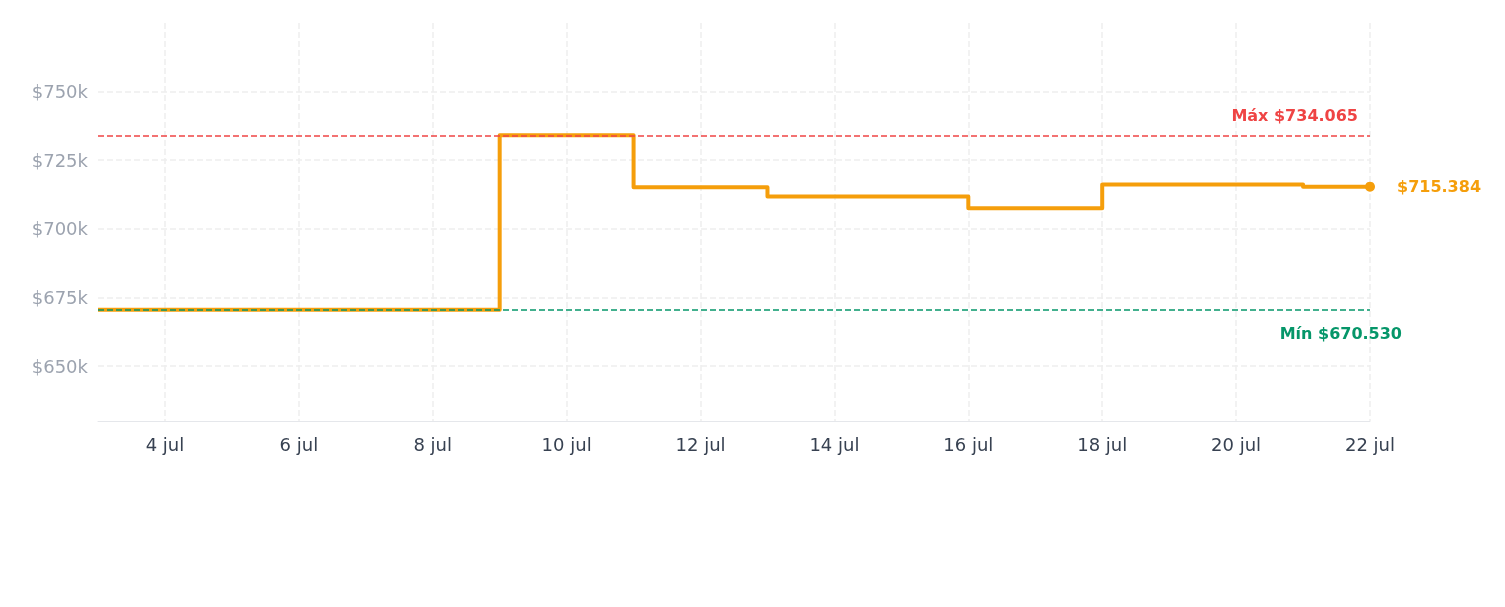 The height and width of the screenshot is (607, 1505). Describe the element at coordinates (60, 366) in the screenshot. I see `y-tick-label: $650k` at that location.